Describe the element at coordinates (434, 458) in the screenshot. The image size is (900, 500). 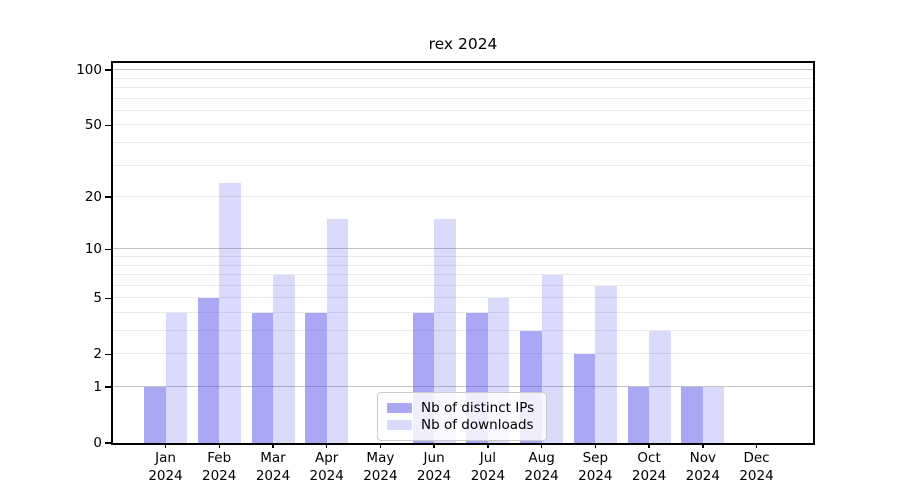
I see `x-tick-month: Jun` at that location.